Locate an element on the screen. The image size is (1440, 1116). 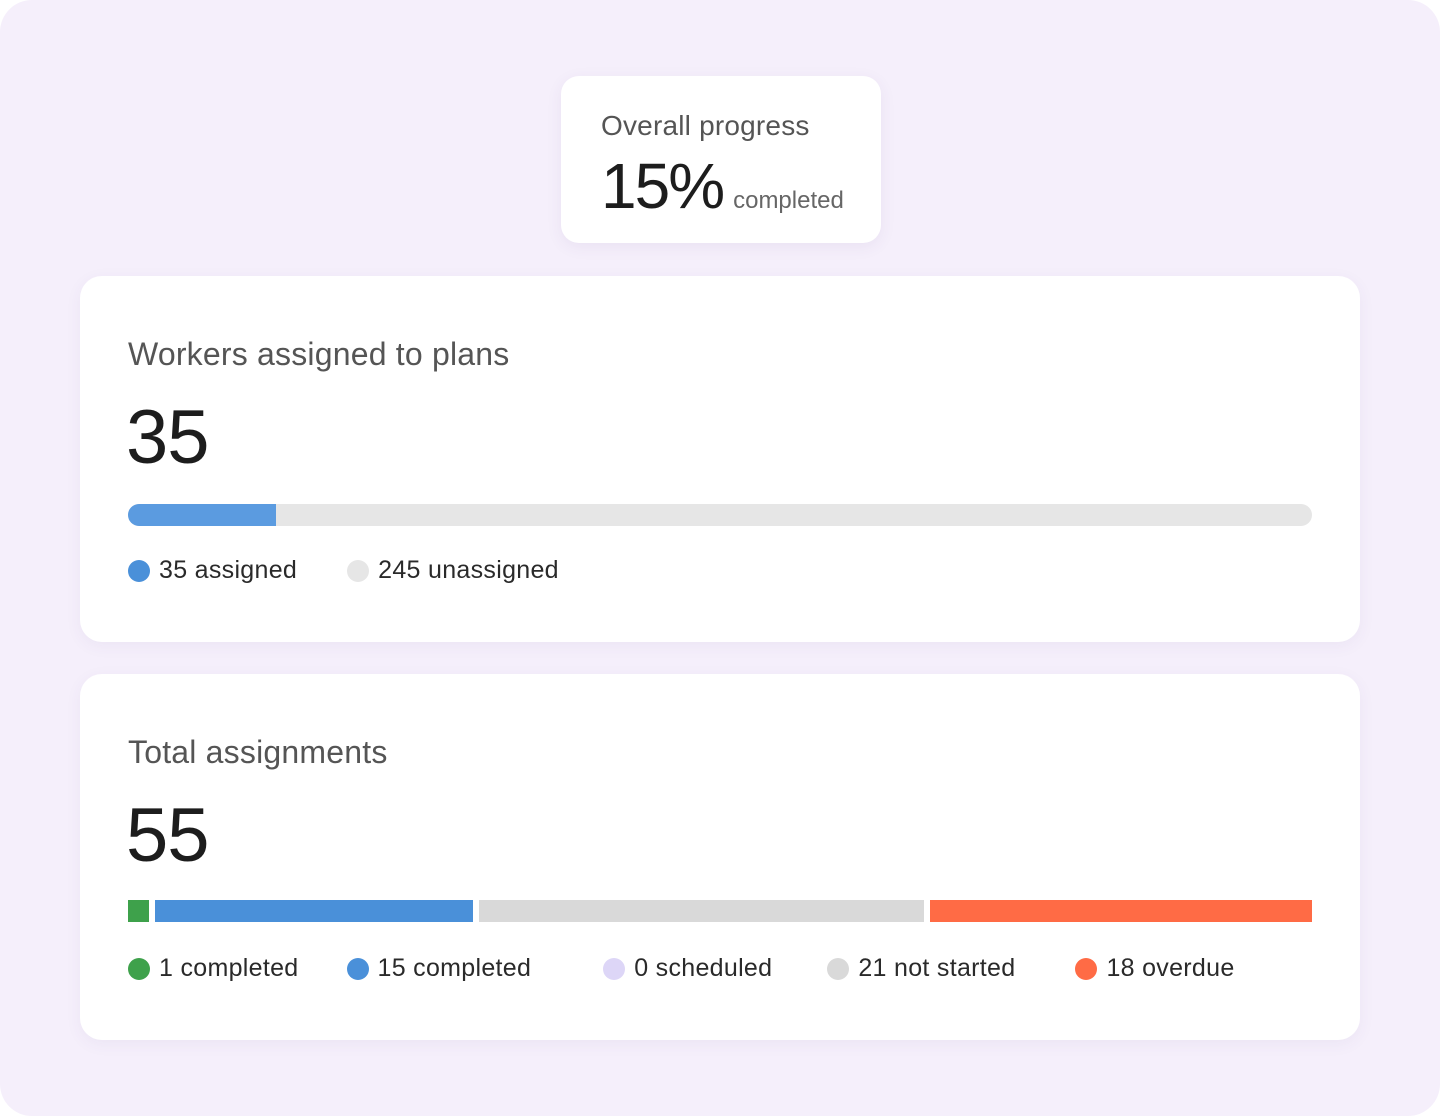
assignments-value: 55 is located at coordinates (168, 835).